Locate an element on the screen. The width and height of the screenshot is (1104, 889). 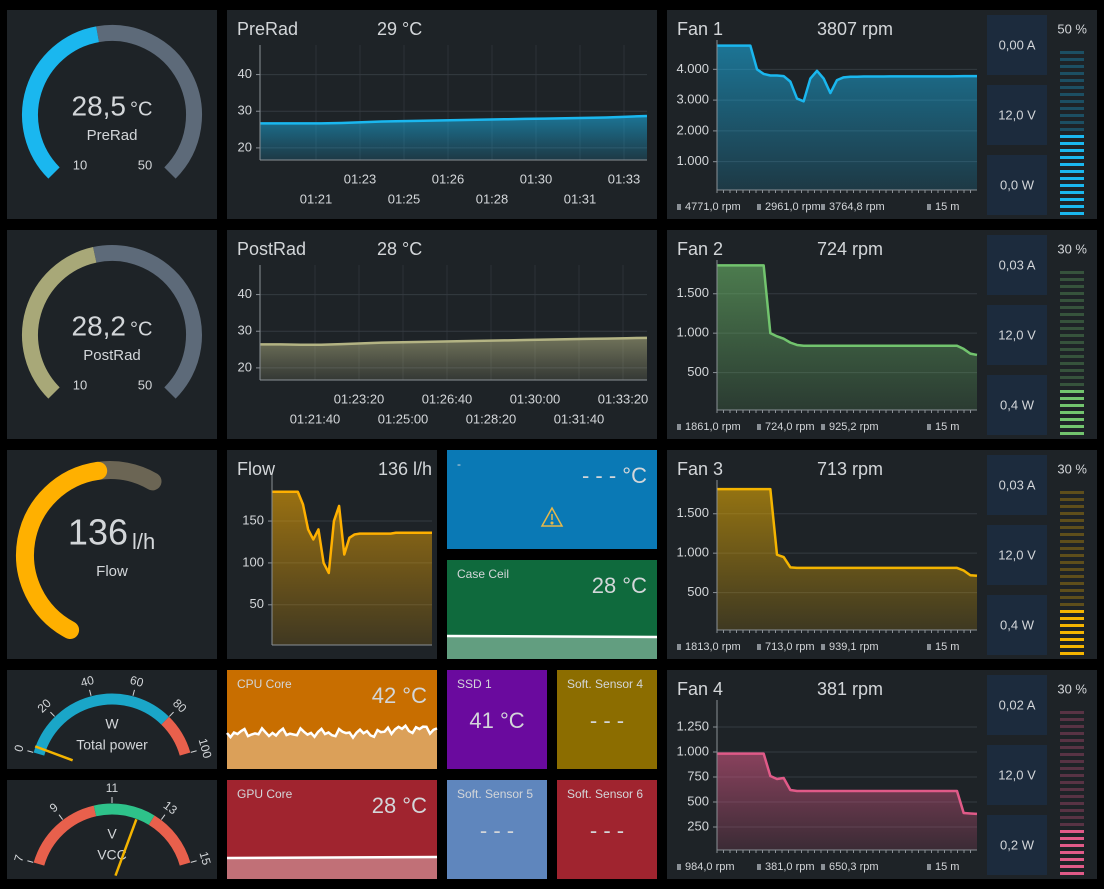
y-tick-label: 2.000 is located at coordinates (692, 129).